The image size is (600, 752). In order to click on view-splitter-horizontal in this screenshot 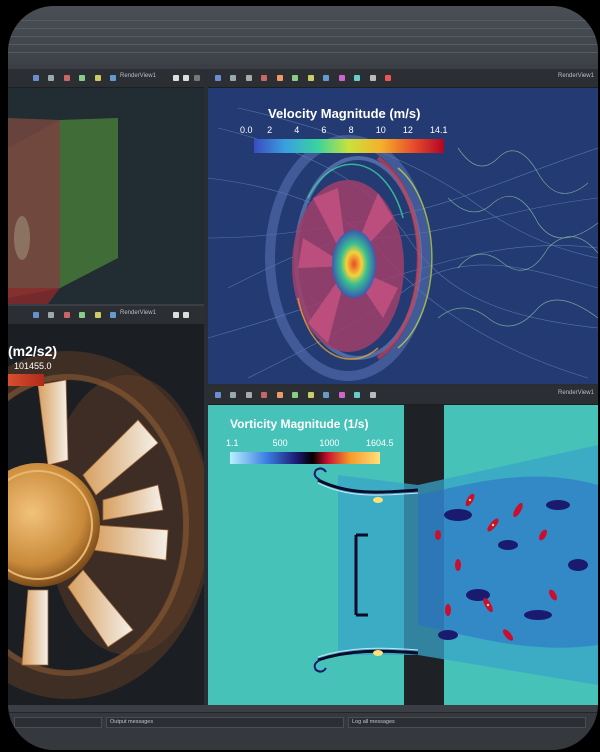, I will do `click(403, 385)`.